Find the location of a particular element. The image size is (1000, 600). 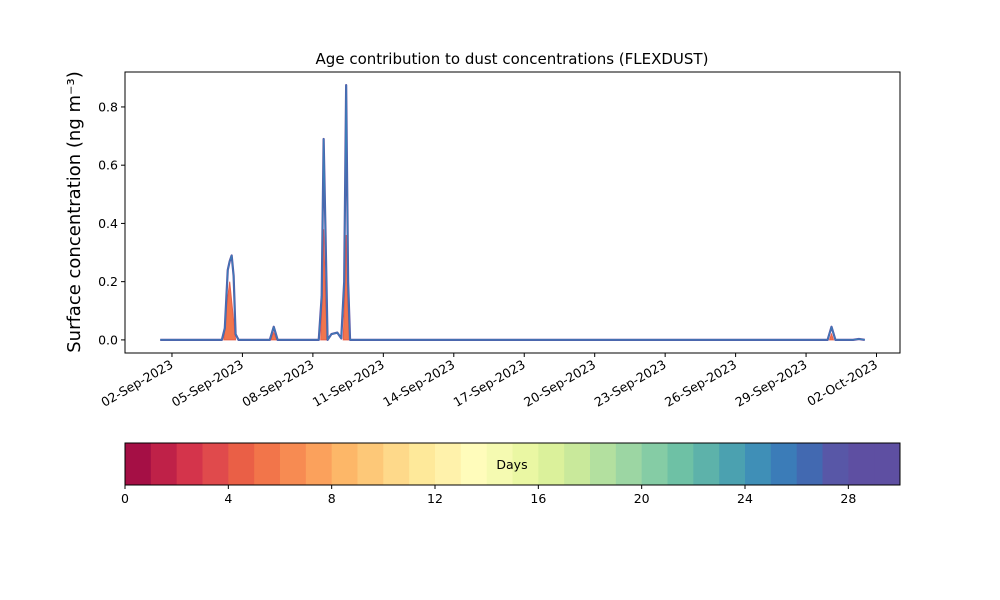

colorbar-tick-label: 28 is located at coordinates (848, 498).